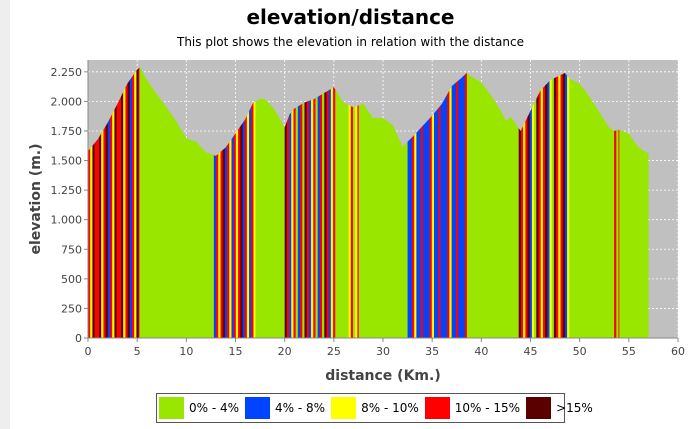 The height and width of the screenshot is (429, 691). I want to click on y-tick-label: 2.000, so click(67, 101).